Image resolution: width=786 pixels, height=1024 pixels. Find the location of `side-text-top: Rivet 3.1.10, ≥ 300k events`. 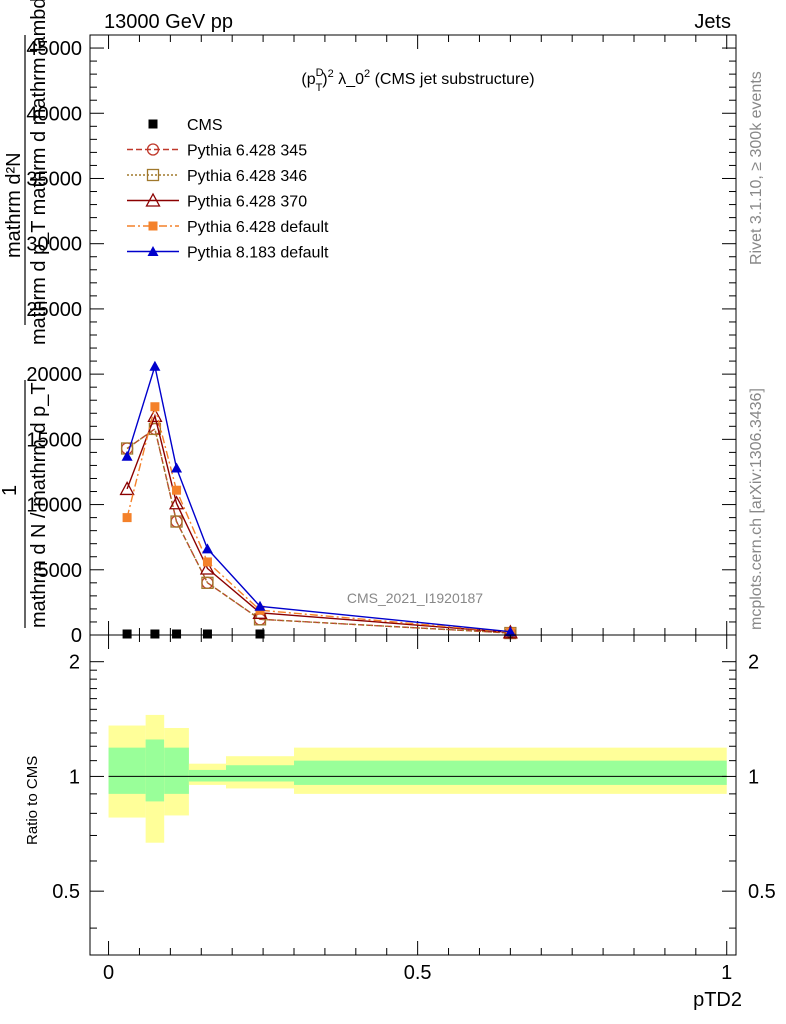

side-text-top: Rivet 3.1.10, ≥ 300k events is located at coordinates (756, 168).